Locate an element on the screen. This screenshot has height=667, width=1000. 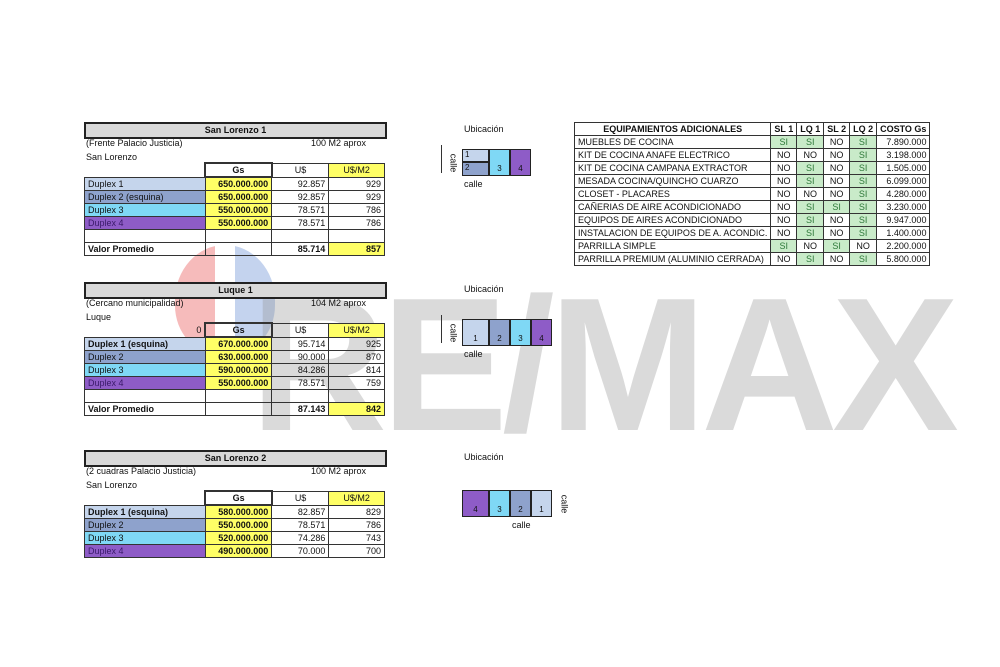
price-usm2: 759 is located at coordinates (356, 383).